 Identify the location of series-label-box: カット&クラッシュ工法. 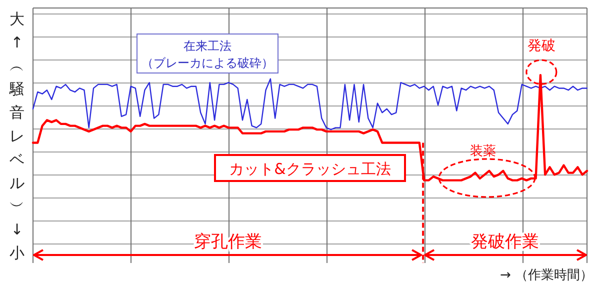
(310, 168).